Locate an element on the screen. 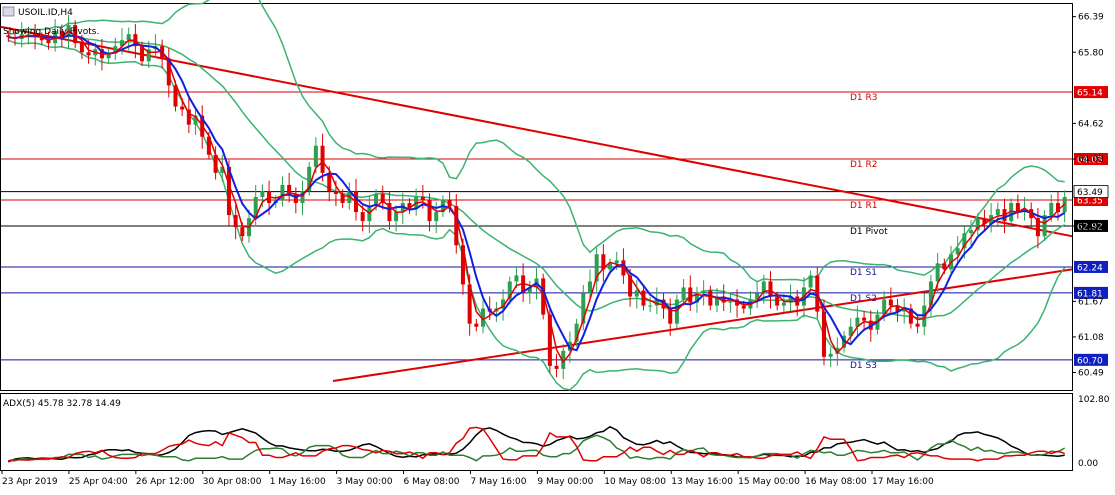  x-tick-label: 1 May 16:00 is located at coordinates (298, 482).